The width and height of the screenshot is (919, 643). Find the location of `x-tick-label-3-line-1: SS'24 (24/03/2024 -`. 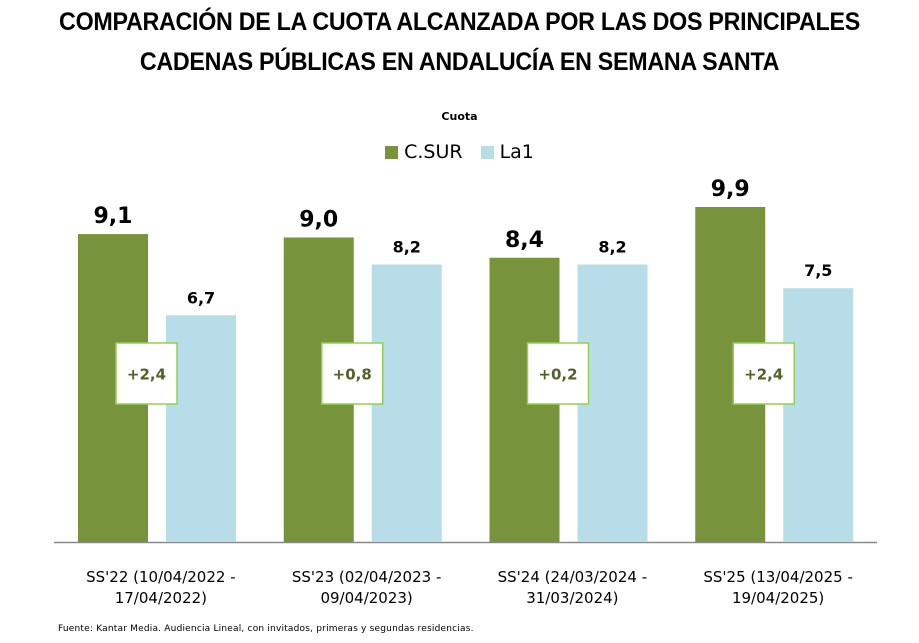

x-tick-label-3-line-1: SS'24 (24/03/2024 - is located at coordinates (573, 577).